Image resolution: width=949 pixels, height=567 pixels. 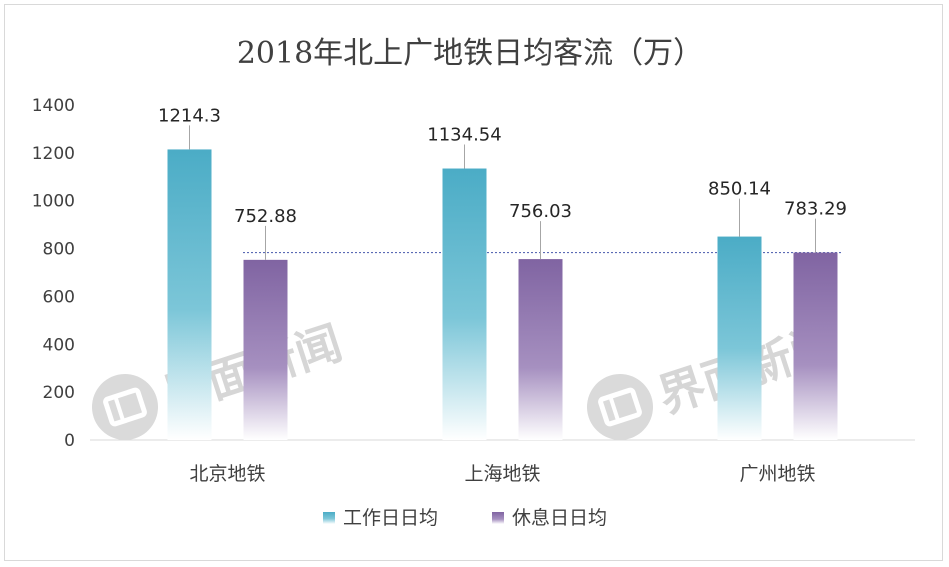 I want to click on y-tick-label: 1400, so click(x=53, y=106).